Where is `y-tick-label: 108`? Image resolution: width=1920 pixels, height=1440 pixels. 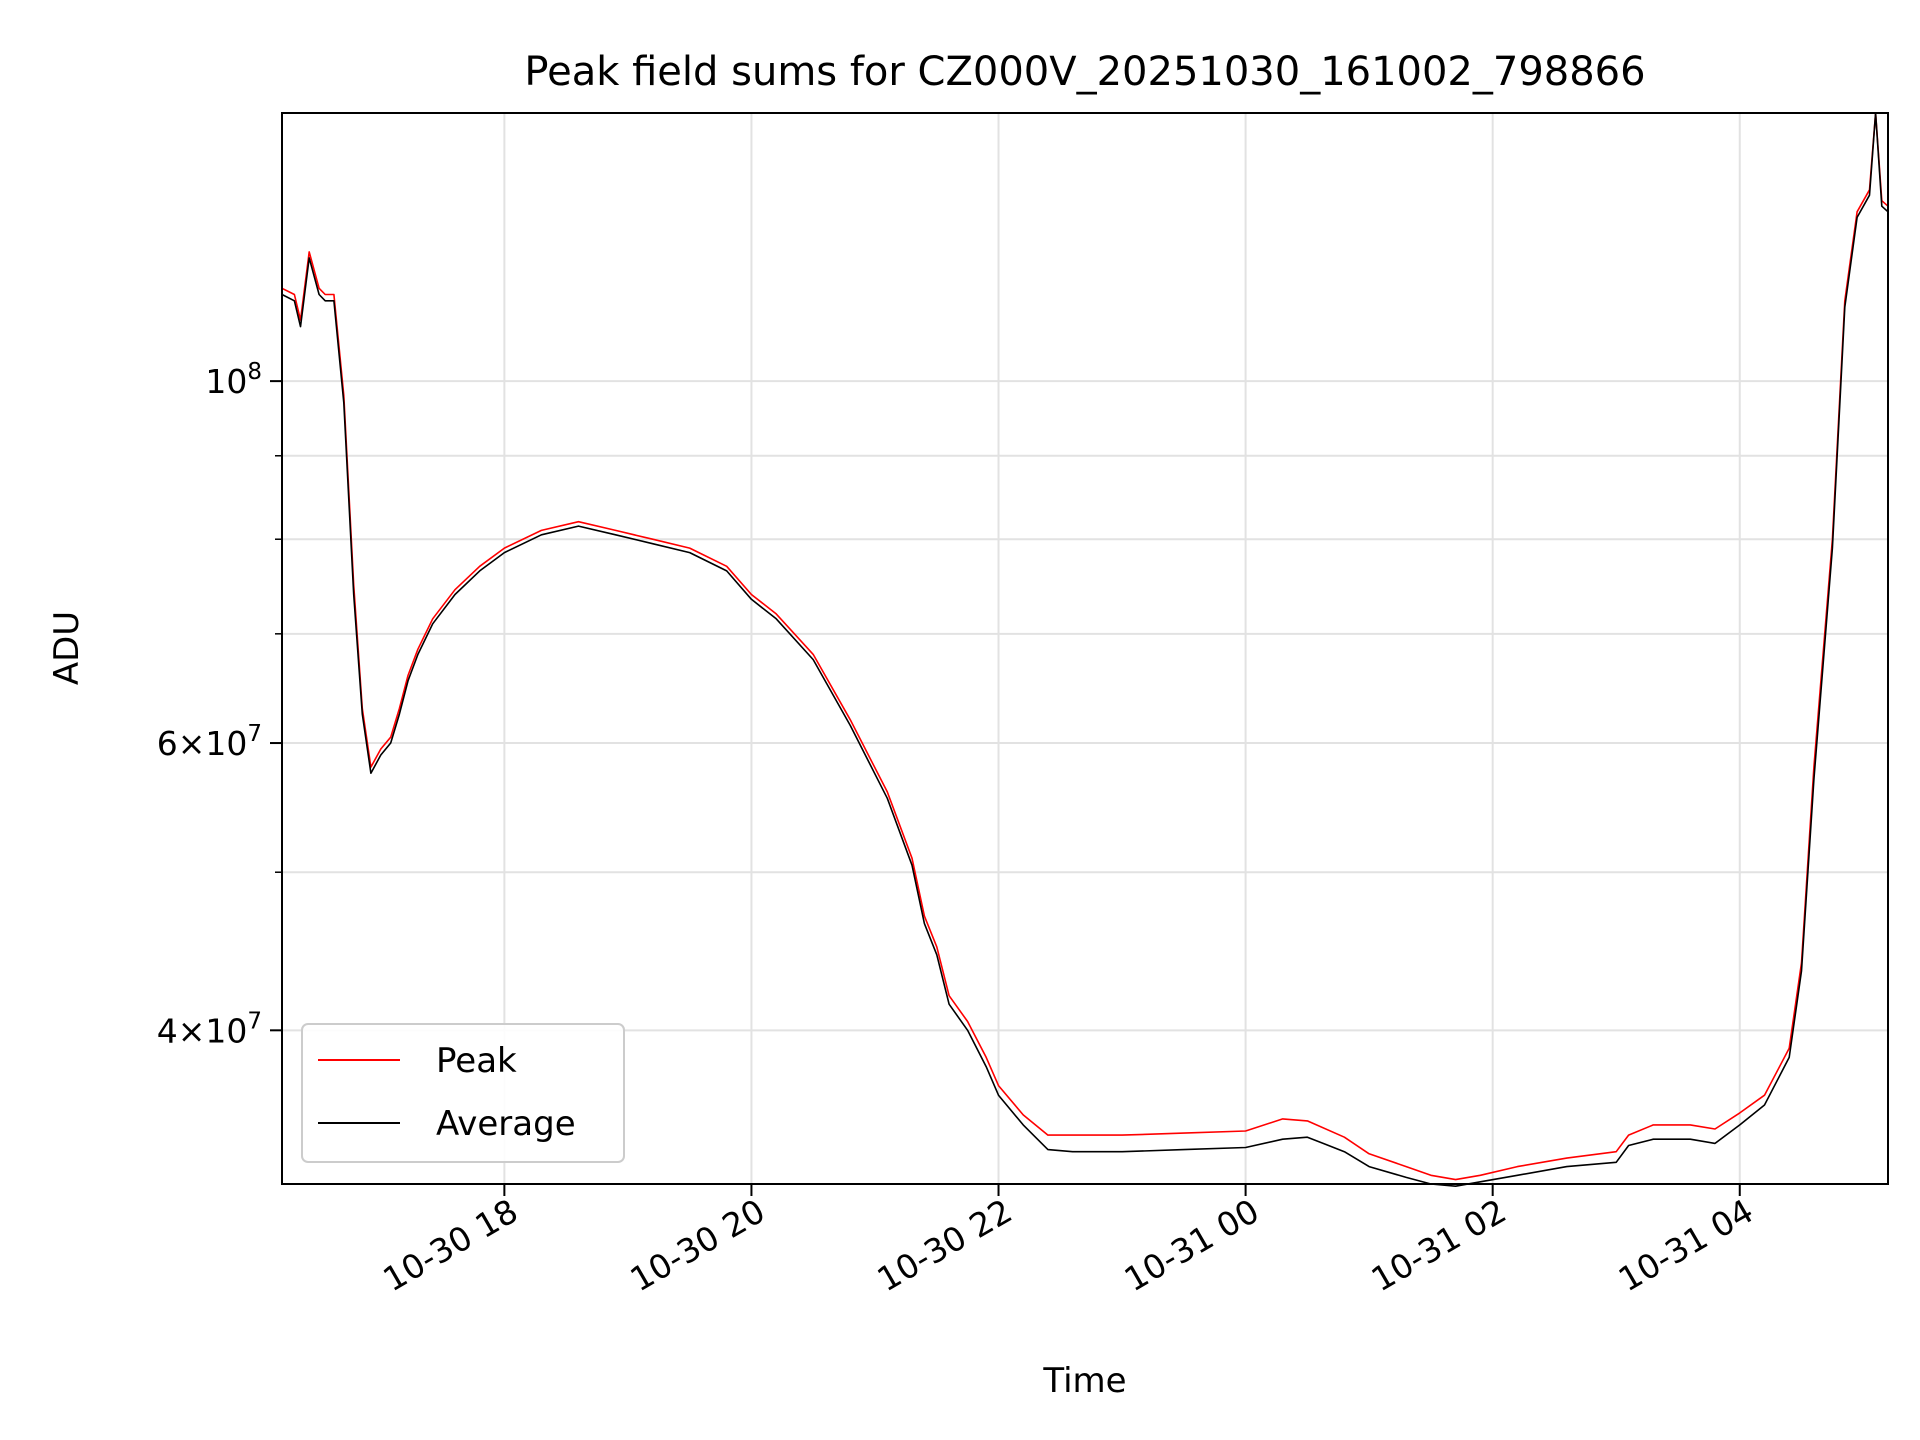 y-tick-label: 108 is located at coordinates (233, 380).